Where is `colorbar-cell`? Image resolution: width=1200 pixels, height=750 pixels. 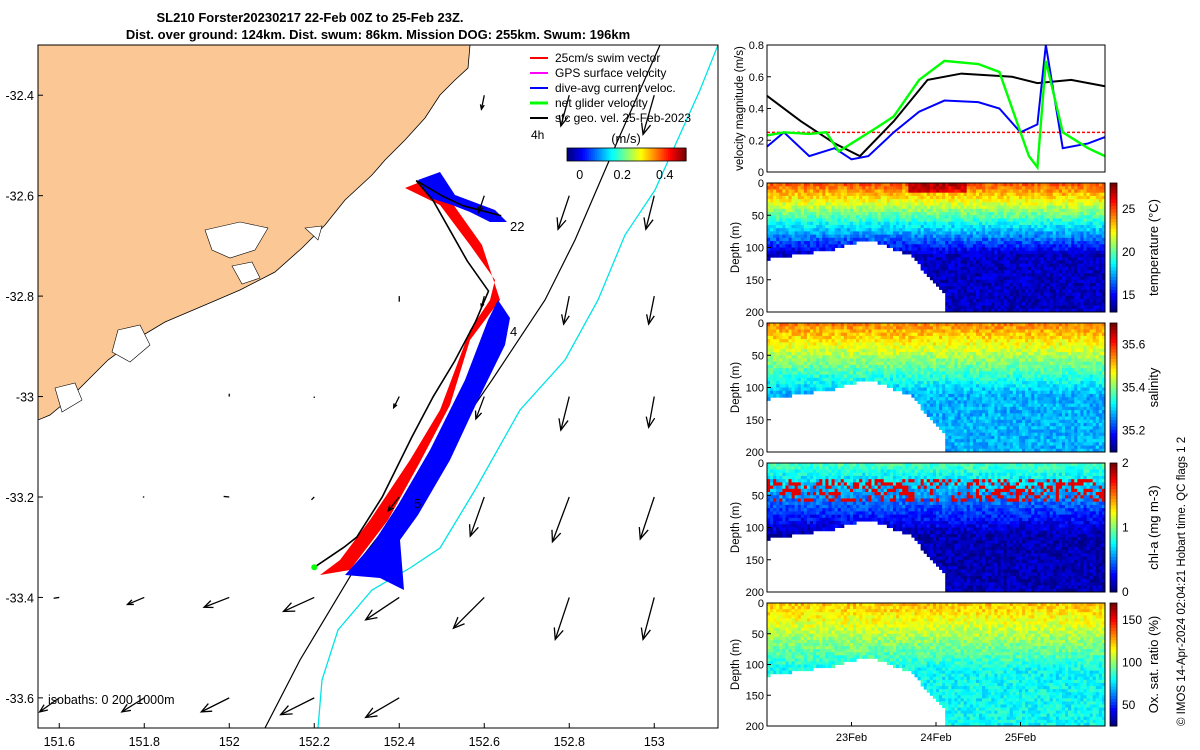 colorbar-cell is located at coordinates (580, 154).